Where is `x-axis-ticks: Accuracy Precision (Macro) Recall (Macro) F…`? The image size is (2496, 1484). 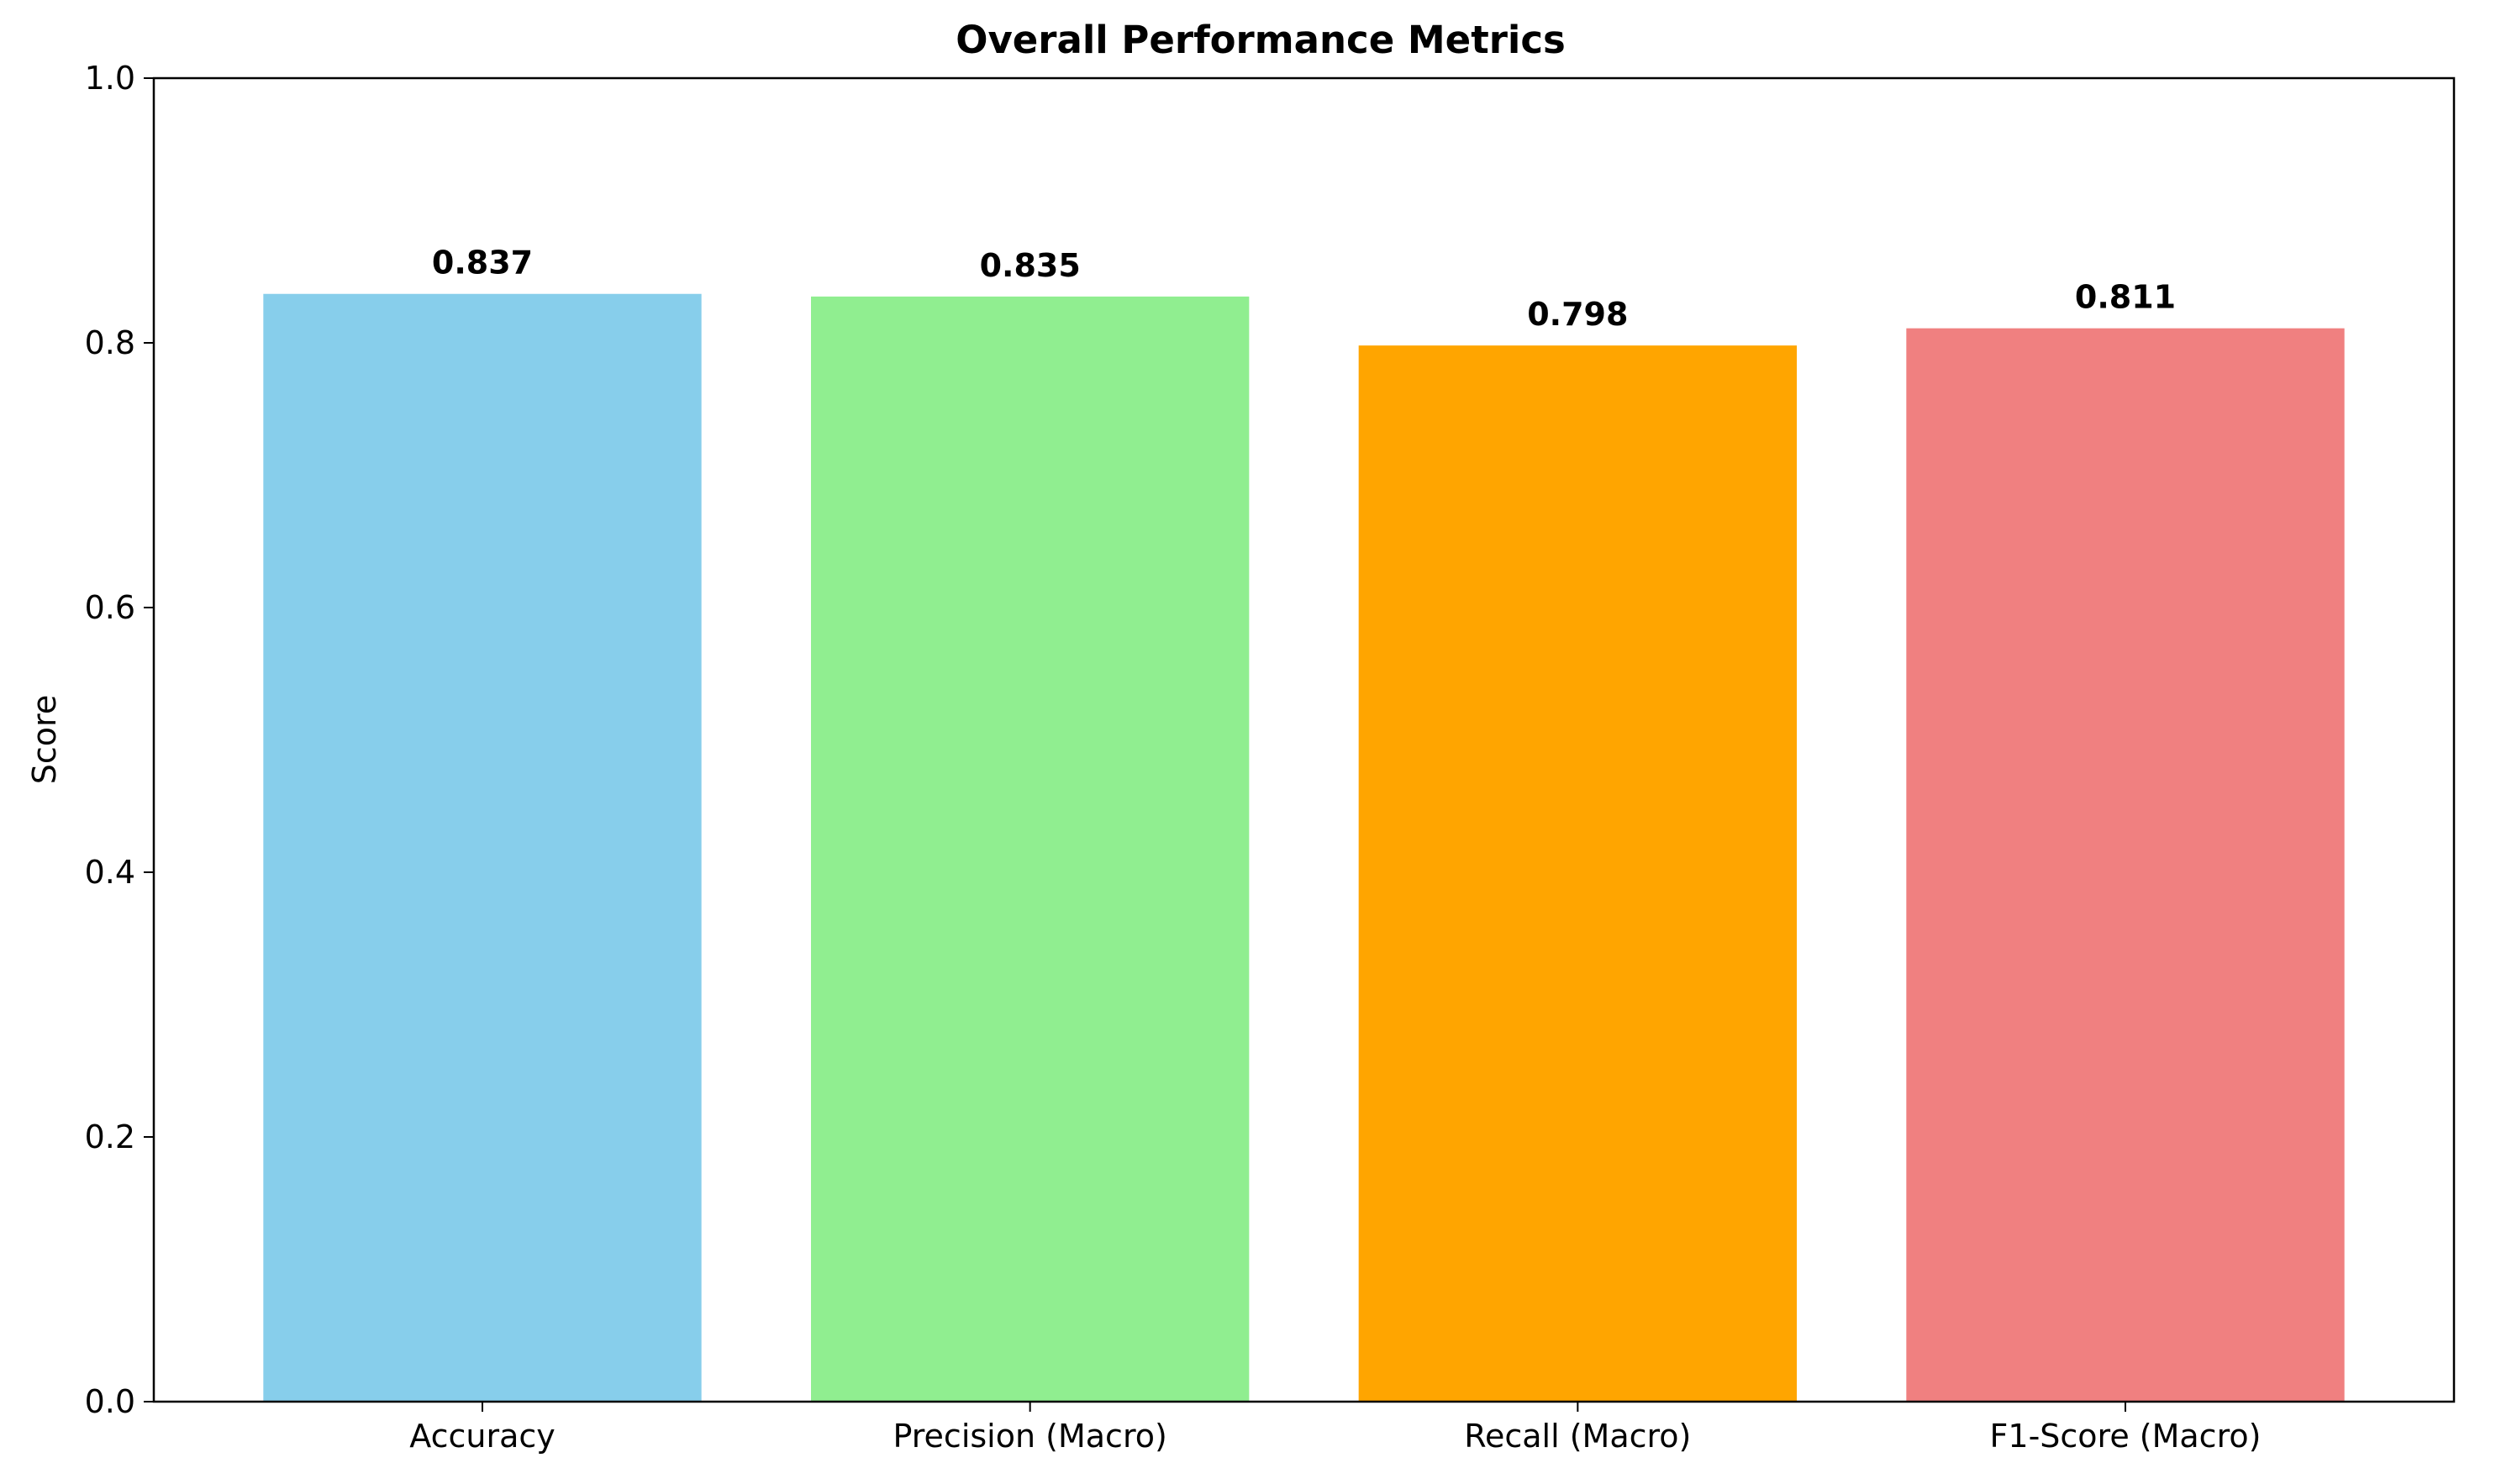
x-axis-ticks: Accuracy Precision (Macro) Recall (Macro) F… is located at coordinates (1335, 1428).